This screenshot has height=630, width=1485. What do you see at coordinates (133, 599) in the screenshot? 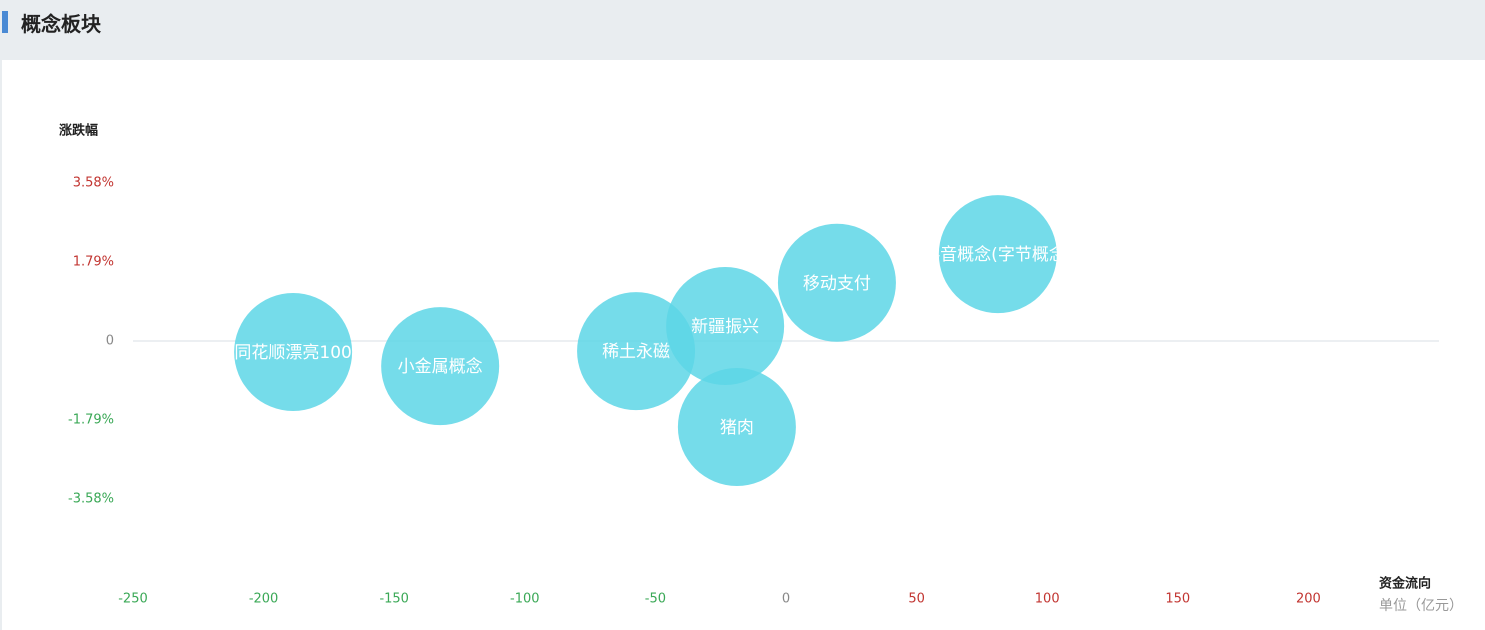
I see `x-tick-label: -250` at bounding box center [133, 599].